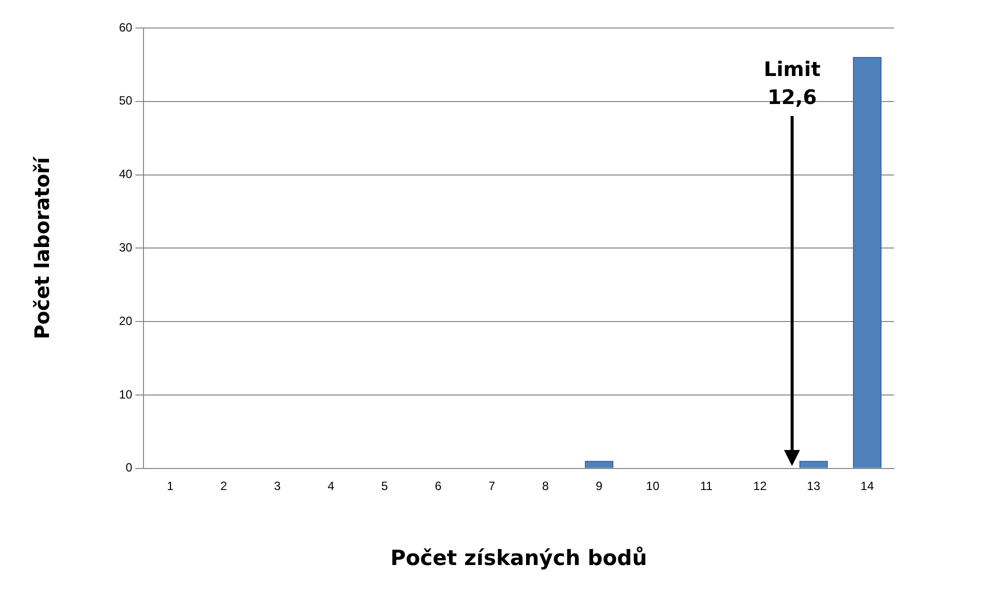  I want to click on y-tick-label: 10, so click(125, 394).